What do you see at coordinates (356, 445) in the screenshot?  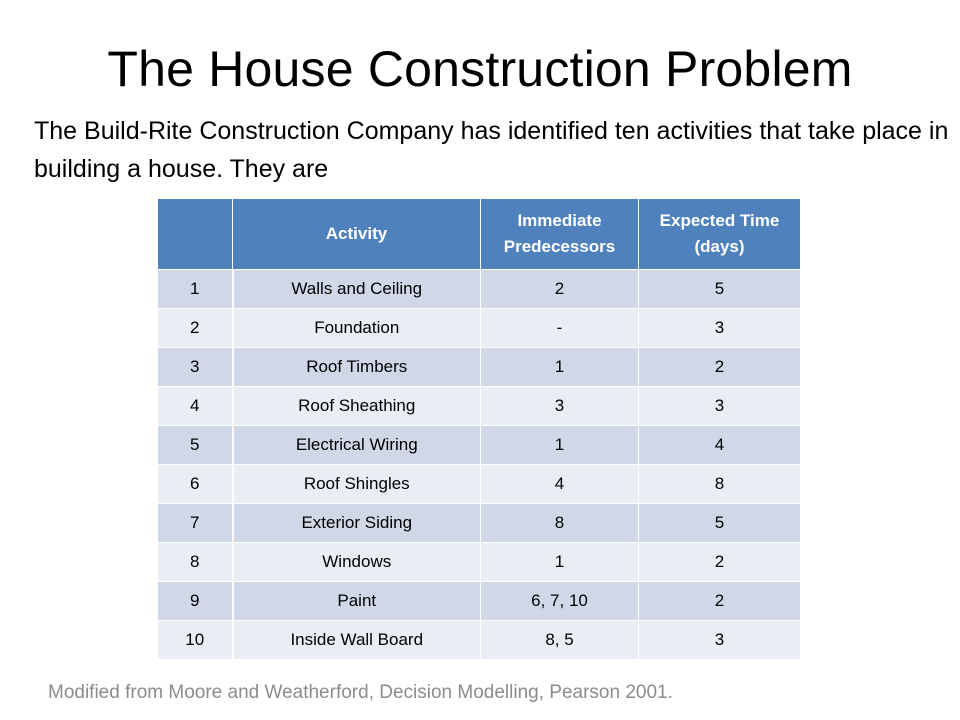 I see `cell-activity: Electrical Wiring` at bounding box center [356, 445].